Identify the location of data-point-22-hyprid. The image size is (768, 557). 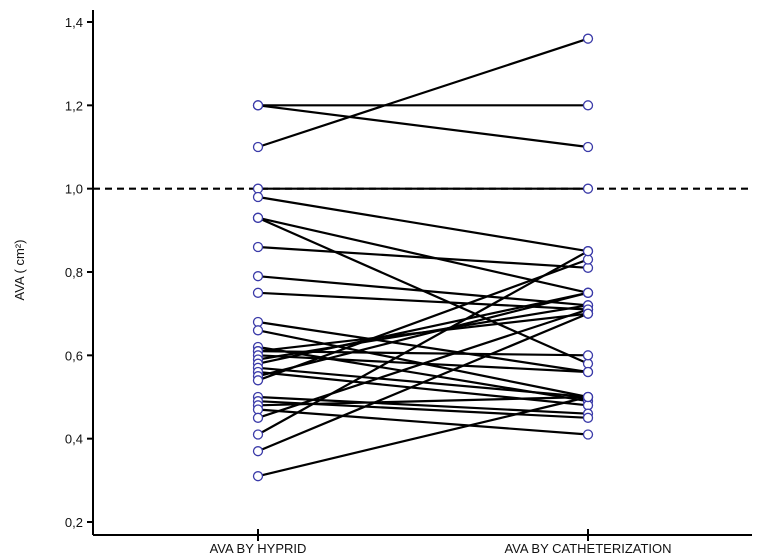
(258, 380).